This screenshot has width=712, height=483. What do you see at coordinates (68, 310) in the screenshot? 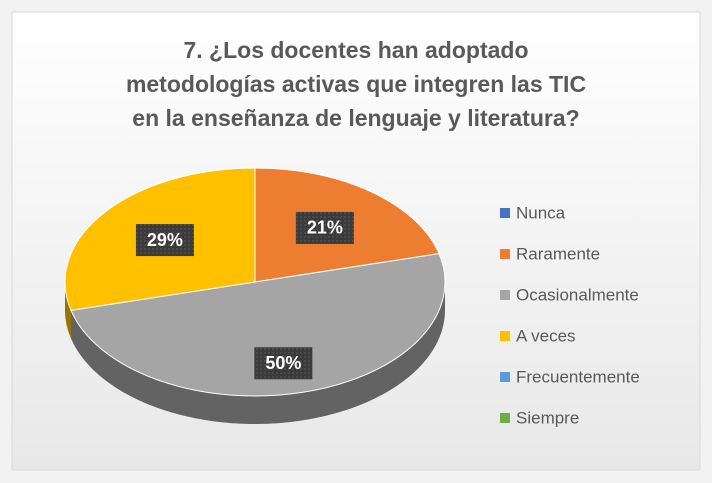
I see `pie-slice-side` at bounding box center [68, 310].